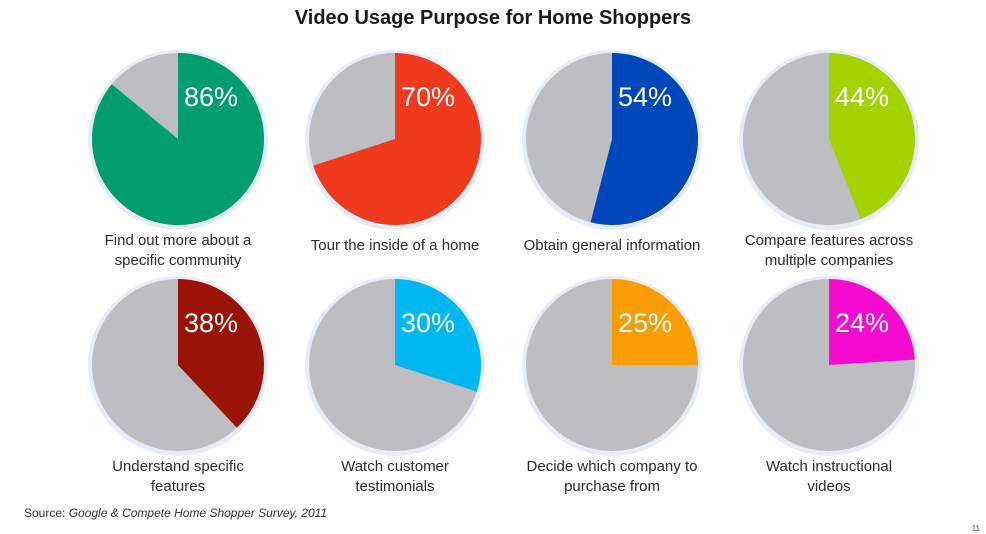 This screenshot has height=534, width=986. I want to click on pie-category-label: Decide which company to purchase from, so click(612, 477).